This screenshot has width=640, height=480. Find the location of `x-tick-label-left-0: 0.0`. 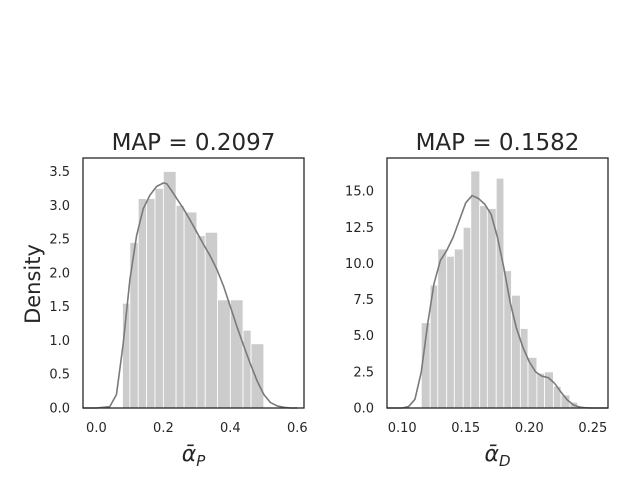

x-tick-label-left-0: 0.0 is located at coordinates (96, 428).